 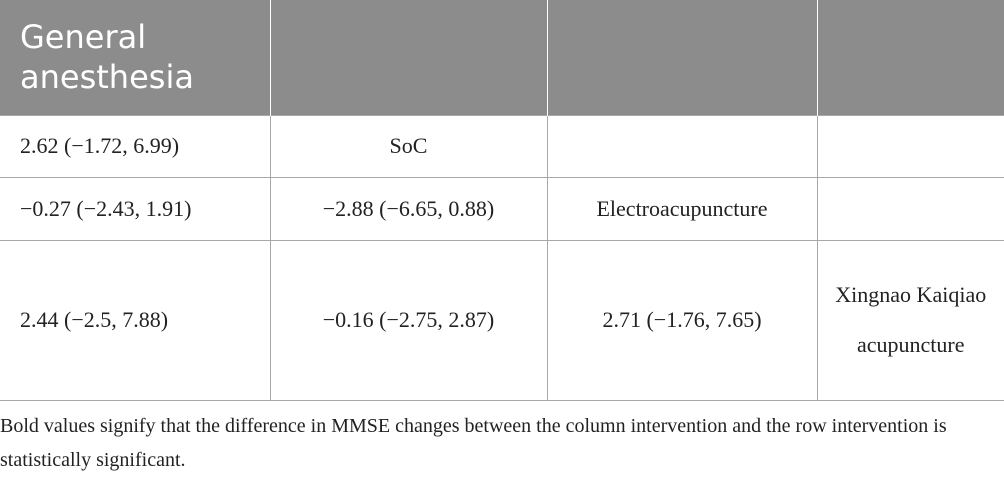 I want to click on table-cell: −0.16 (−2.75, 2.87), so click(x=408, y=320).